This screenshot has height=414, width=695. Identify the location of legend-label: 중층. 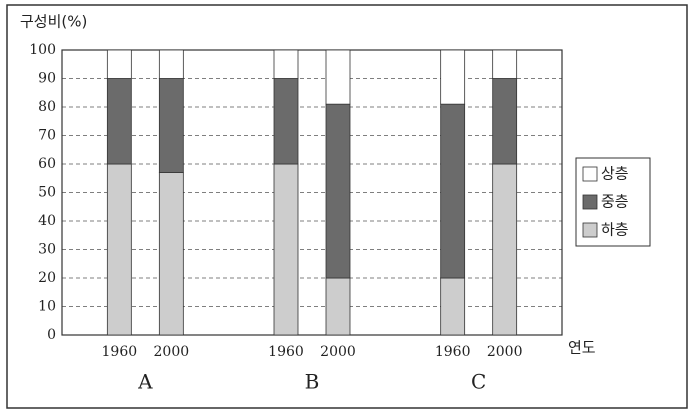
(615, 202).